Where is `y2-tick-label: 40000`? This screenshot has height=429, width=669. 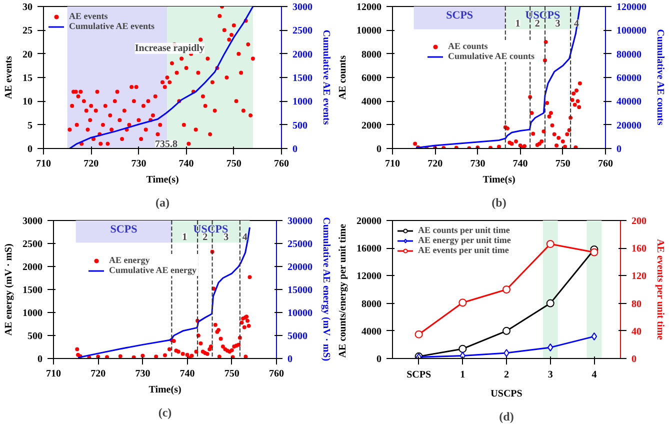
y2-tick-label: 40000 is located at coordinates (629, 102).